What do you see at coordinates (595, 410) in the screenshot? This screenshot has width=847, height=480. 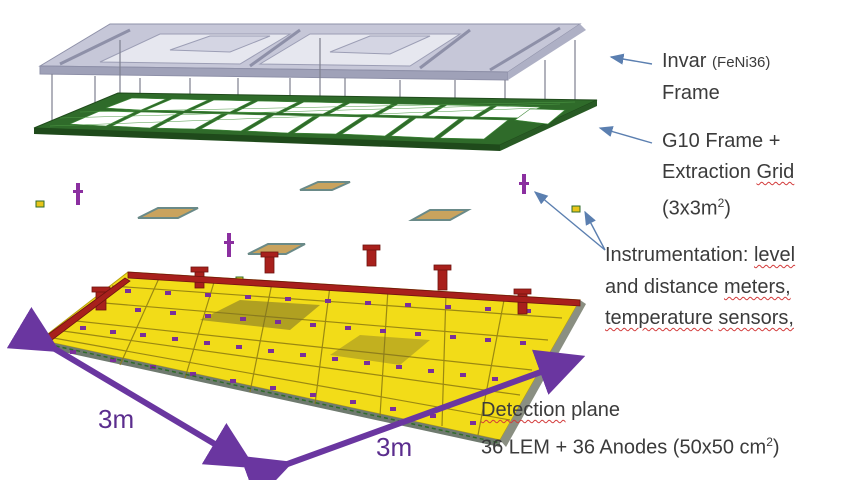 I see `detection-label-plane: plane` at bounding box center [595, 410].